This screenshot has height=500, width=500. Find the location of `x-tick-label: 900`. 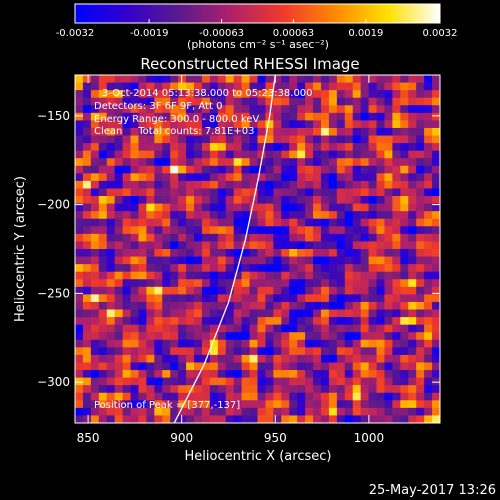

x-tick-label: 900 is located at coordinates (181, 438).